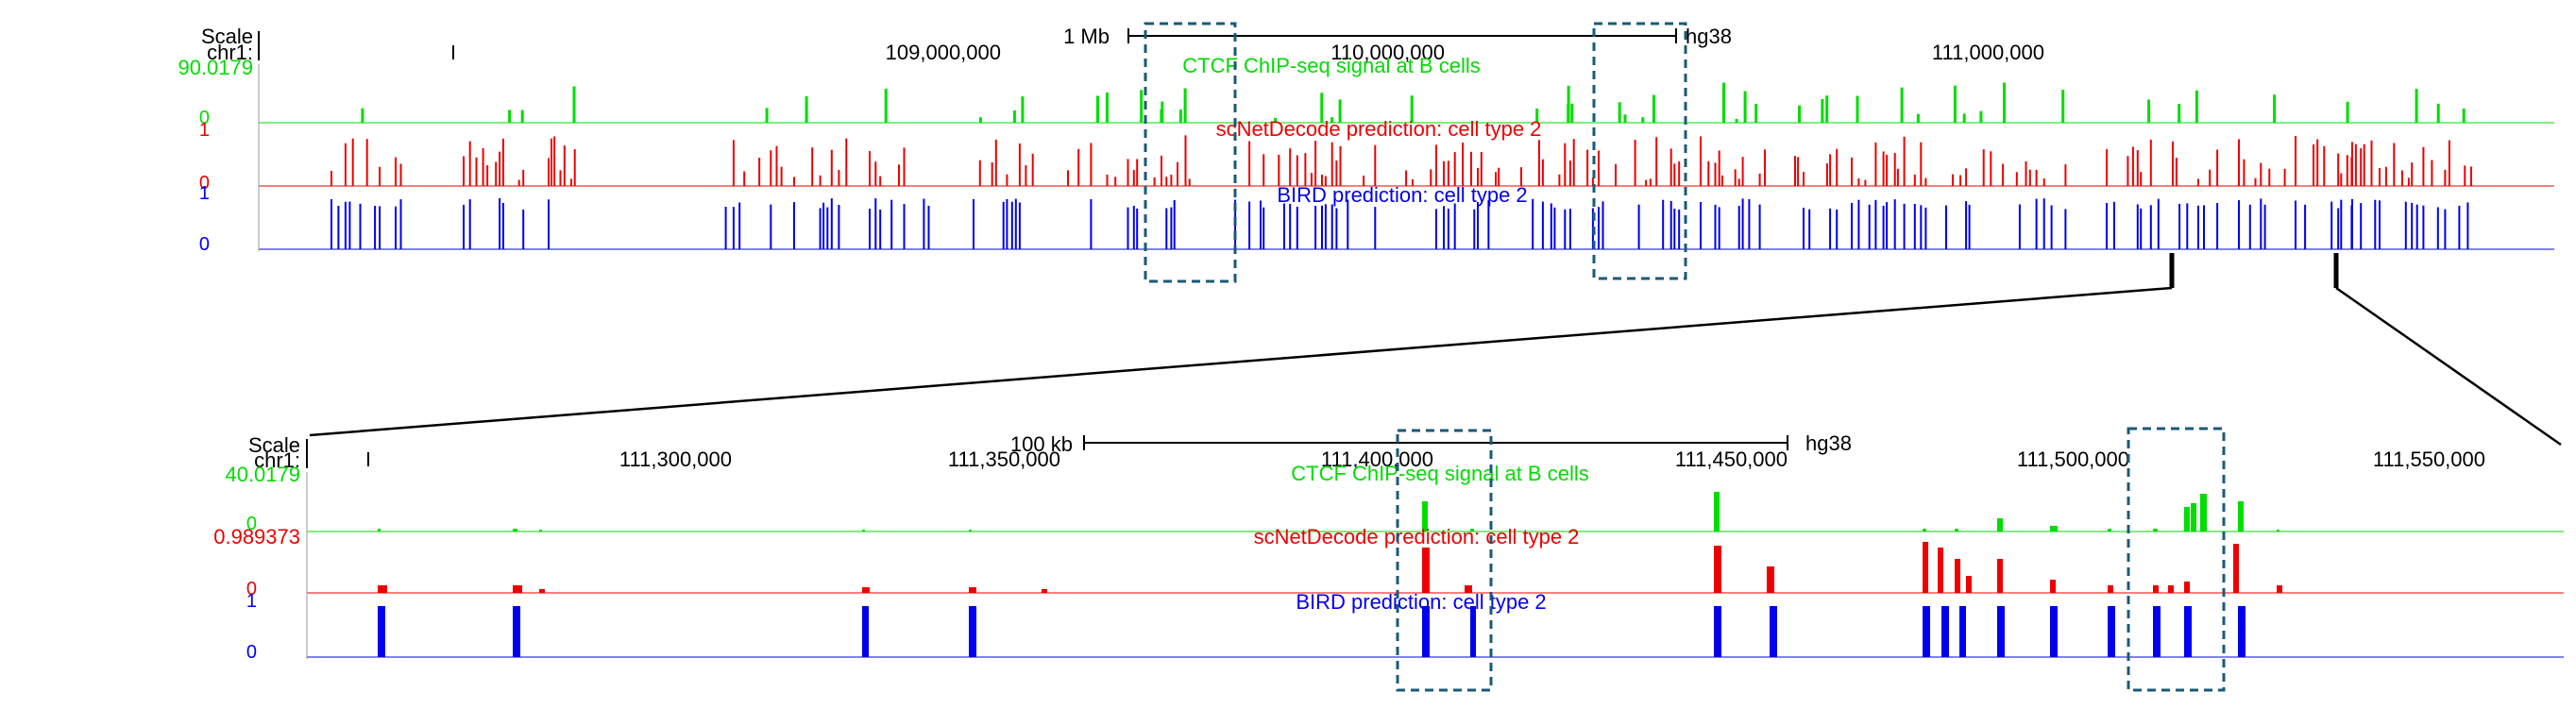  What do you see at coordinates (204, 193) in the screenshot?
I see `top-bird-max-label: 1` at bounding box center [204, 193].